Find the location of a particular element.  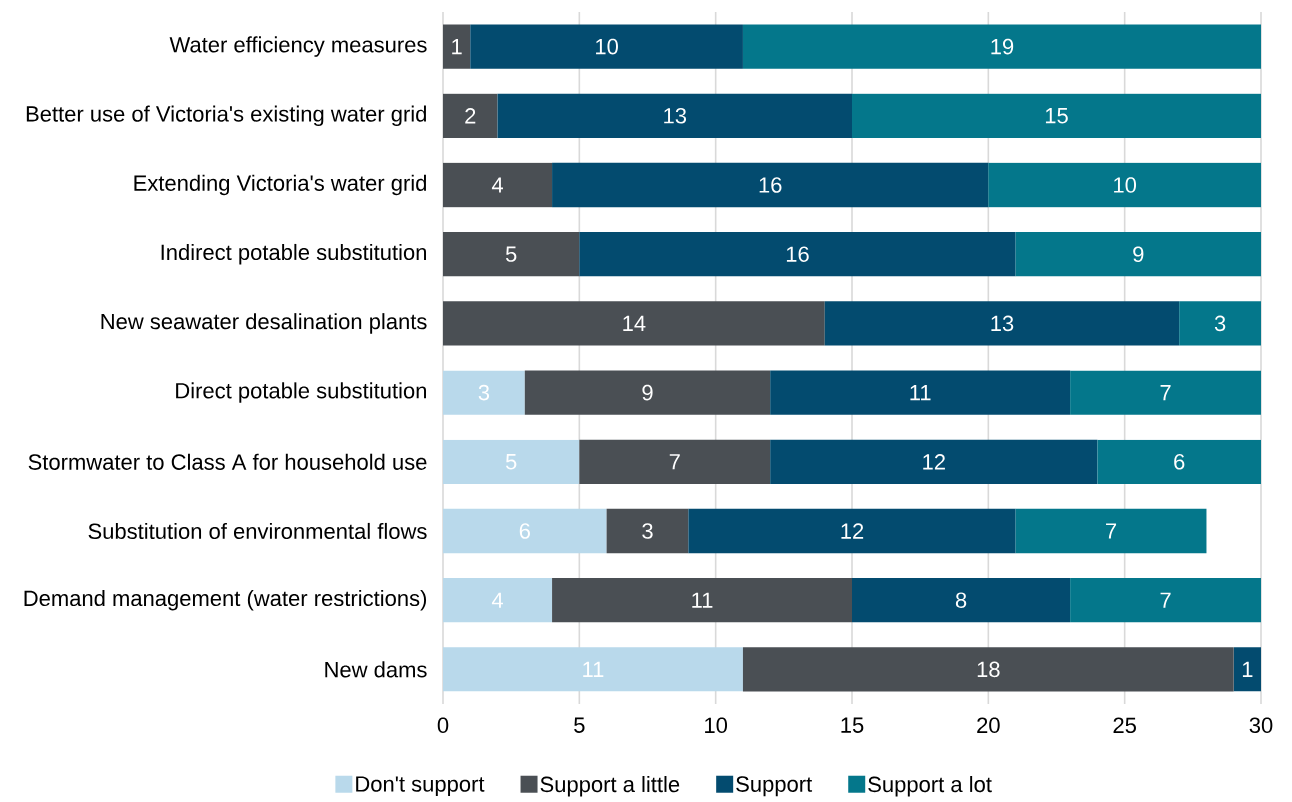

y-tick-label: New dams is located at coordinates (376, 669).